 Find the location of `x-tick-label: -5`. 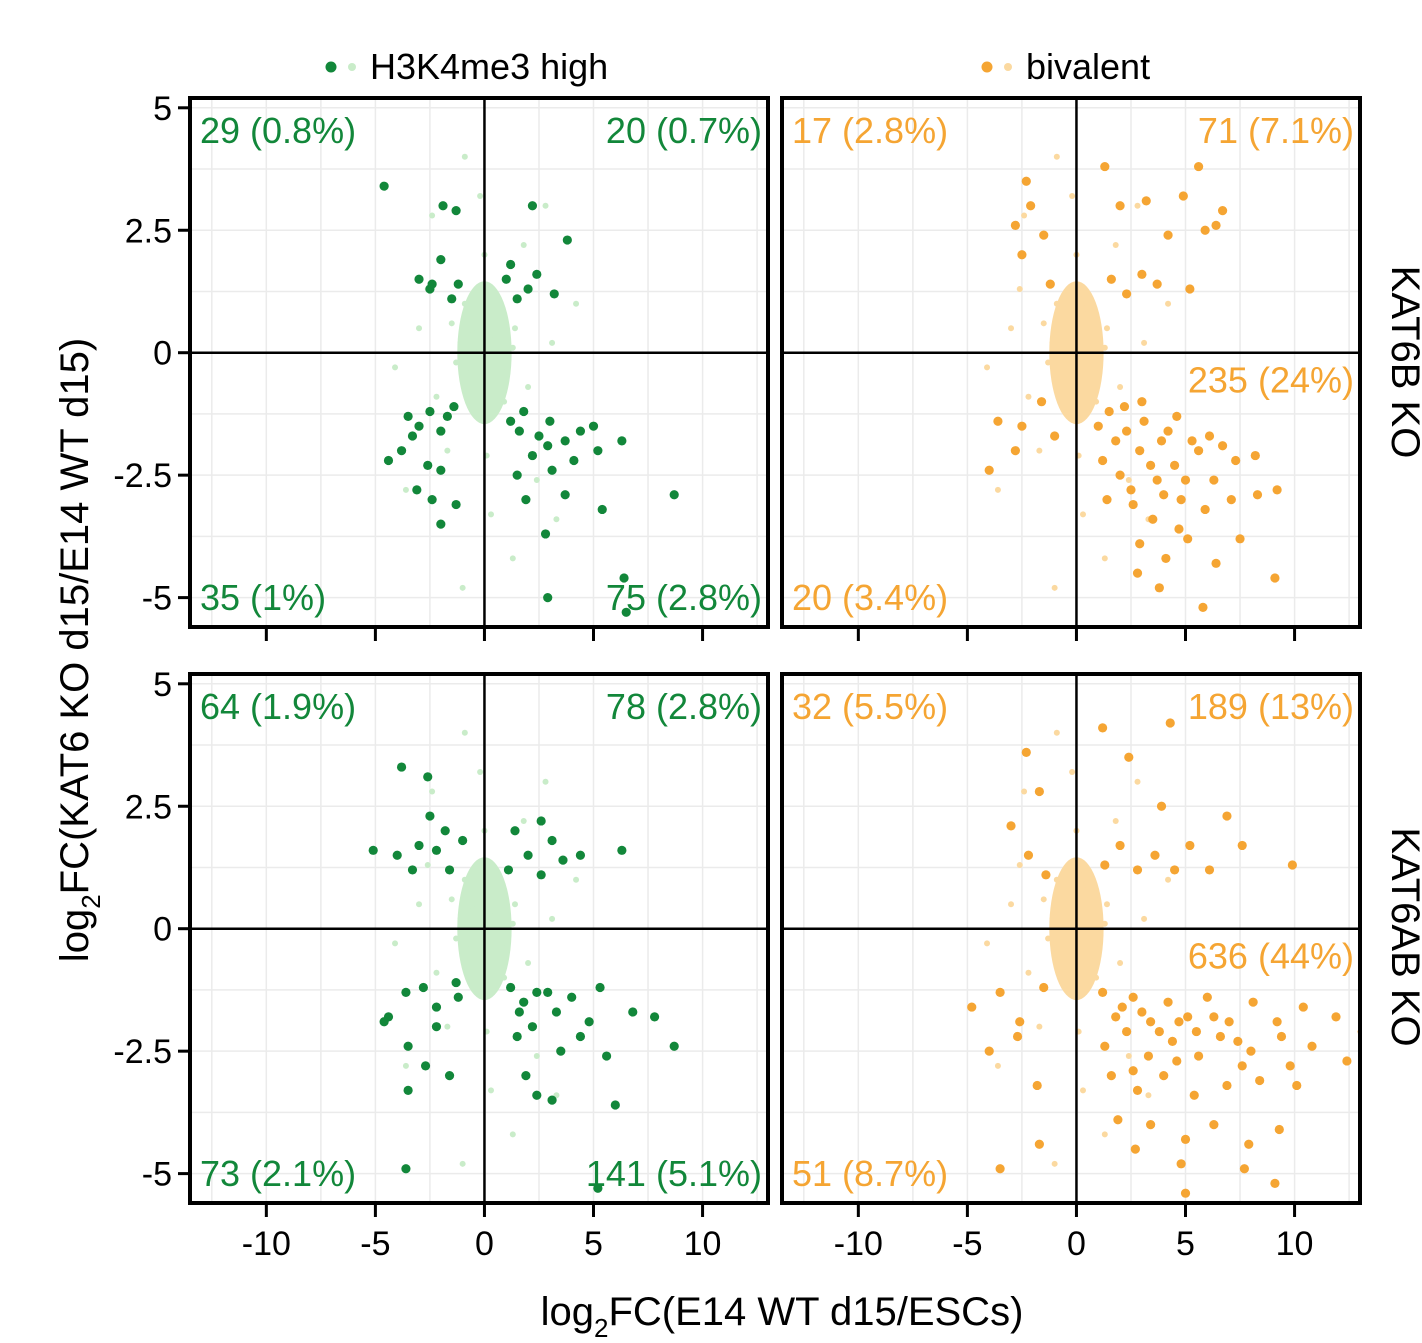

x-tick-label: -5 is located at coordinates (967, 1244).